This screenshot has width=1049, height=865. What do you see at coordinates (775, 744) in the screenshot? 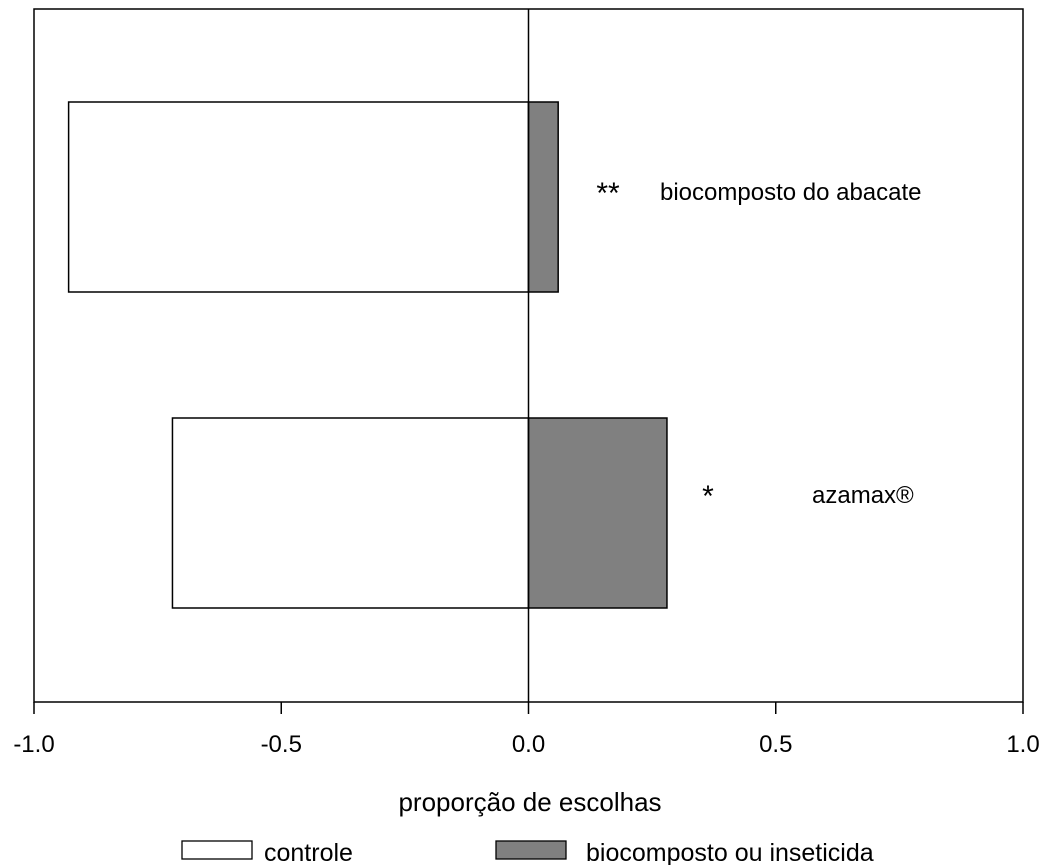
I see `x-tick-label: 0.5` at bounding box center [775, 744].